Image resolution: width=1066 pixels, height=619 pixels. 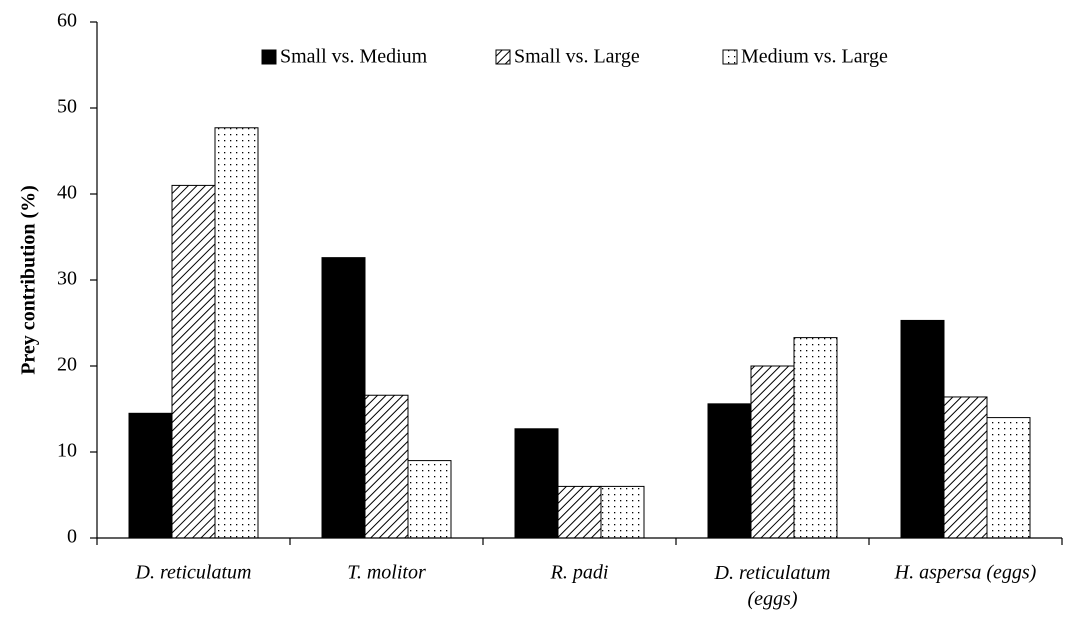 What do you see at coordinates (965, 573) in the screenshot?
I see `x-tick-label: H. aspersa (eggs)` at bounding box center [965, 573].